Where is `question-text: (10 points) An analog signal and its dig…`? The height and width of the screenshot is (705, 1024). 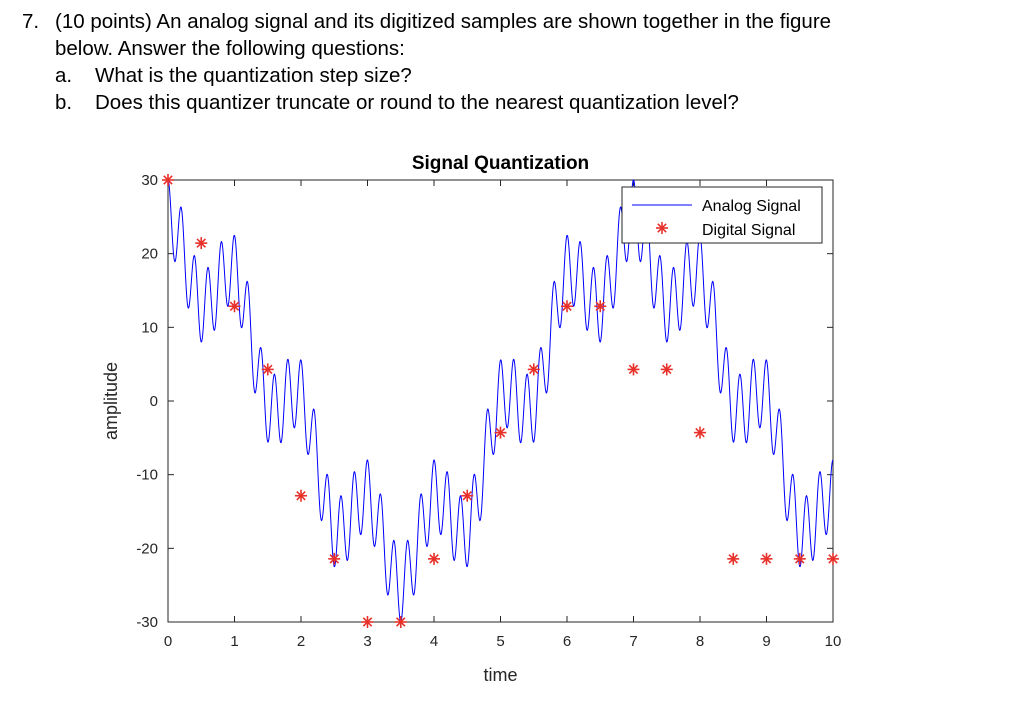 question-text: (10 points) An analog signal and its dig… is located at coordinates (528, 35).